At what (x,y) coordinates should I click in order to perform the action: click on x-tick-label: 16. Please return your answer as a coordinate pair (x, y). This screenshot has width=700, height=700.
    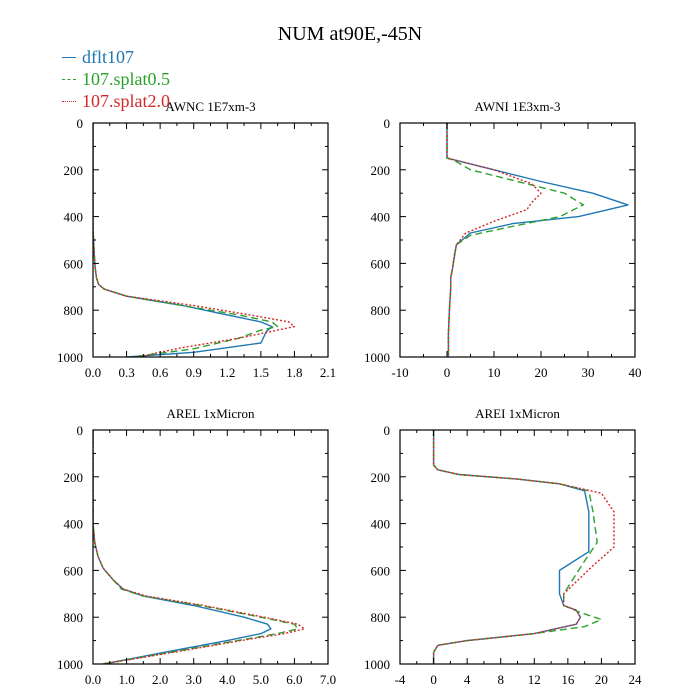
    Looking at the image, I should click on (568, 679).